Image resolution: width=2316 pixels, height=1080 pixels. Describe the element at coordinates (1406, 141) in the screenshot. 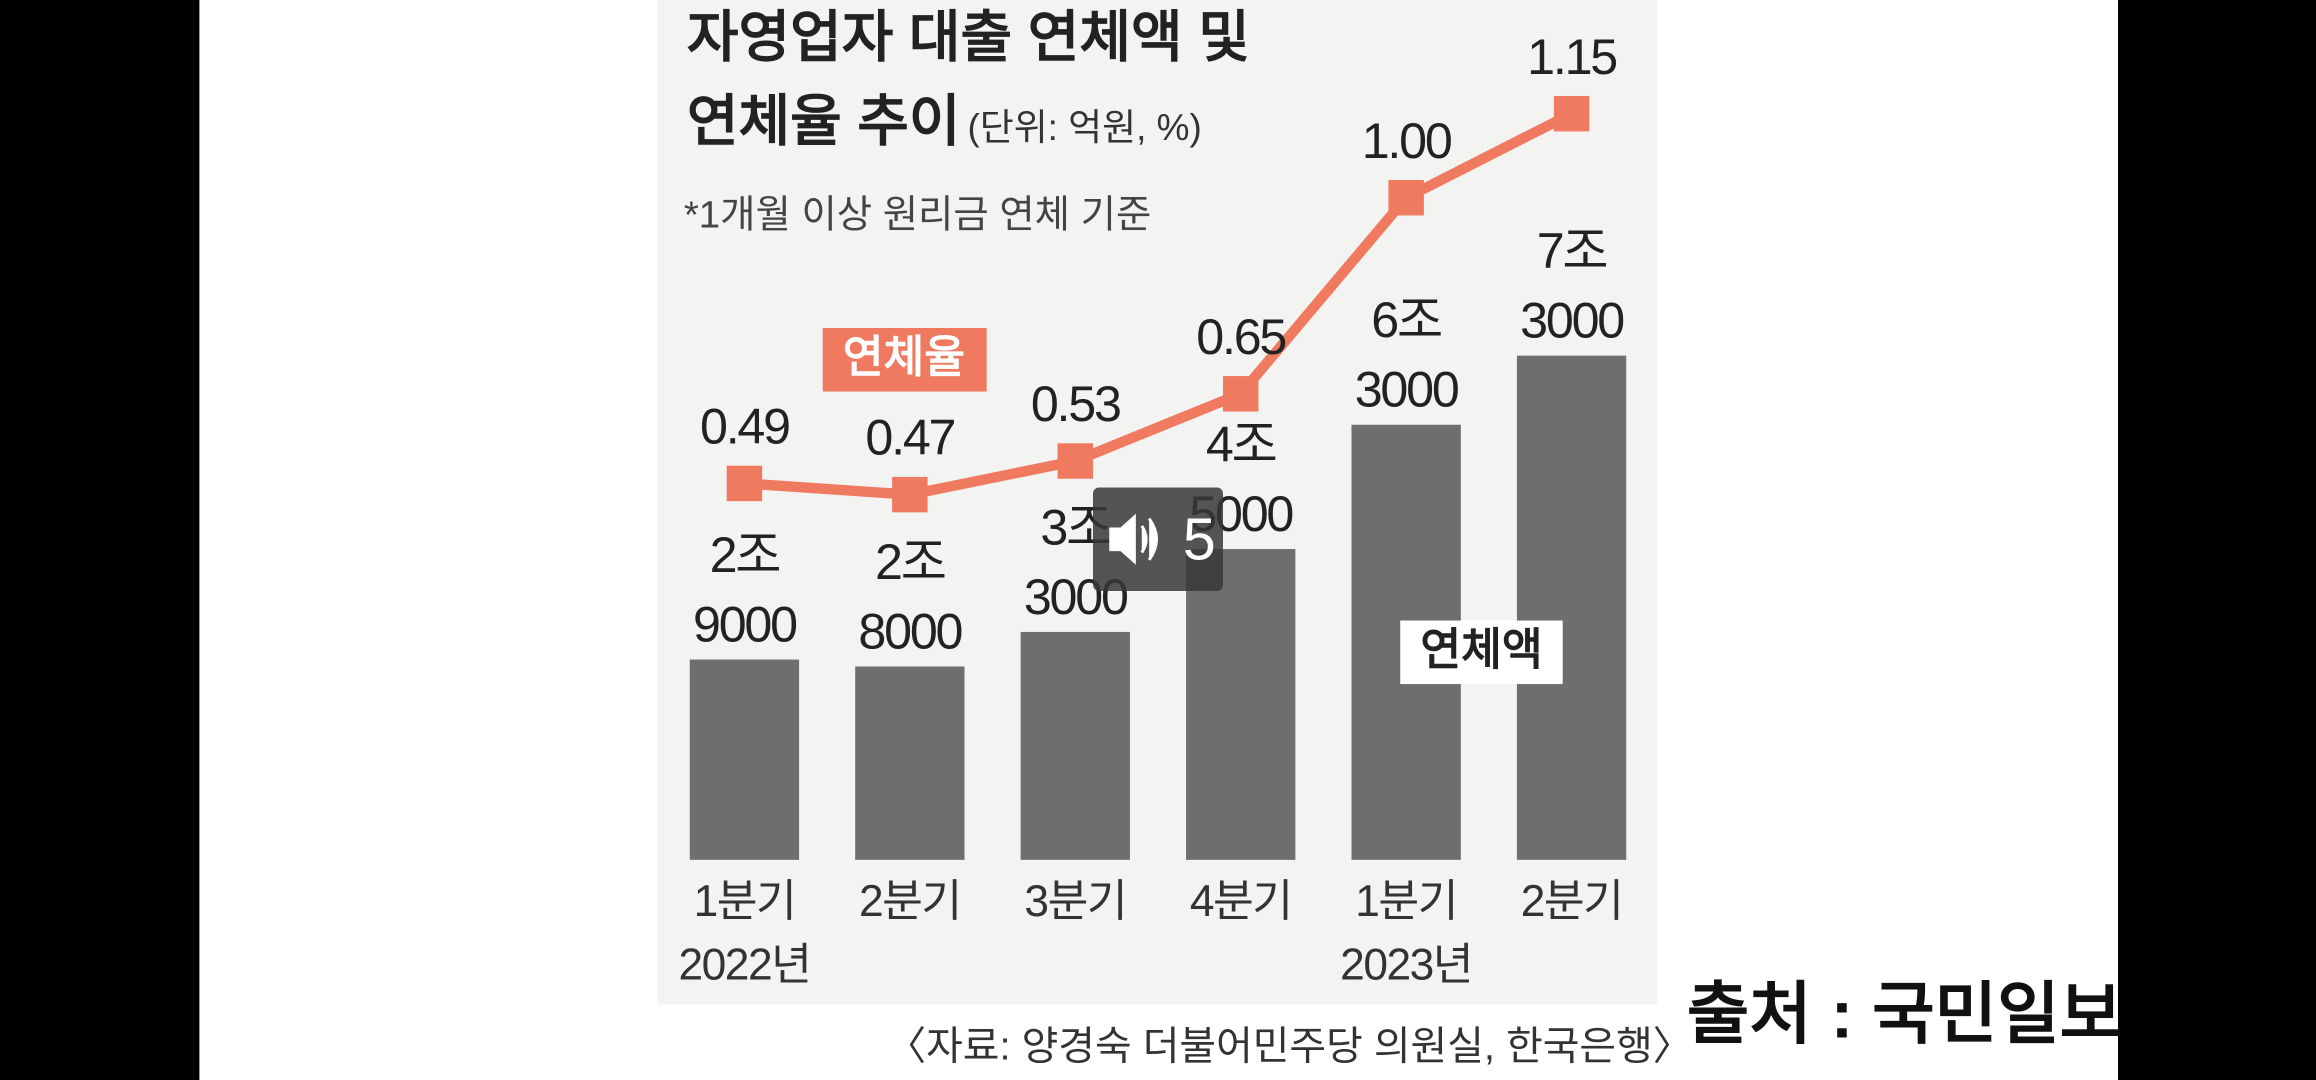

I see `rate-value-label: 1.00` at that location.